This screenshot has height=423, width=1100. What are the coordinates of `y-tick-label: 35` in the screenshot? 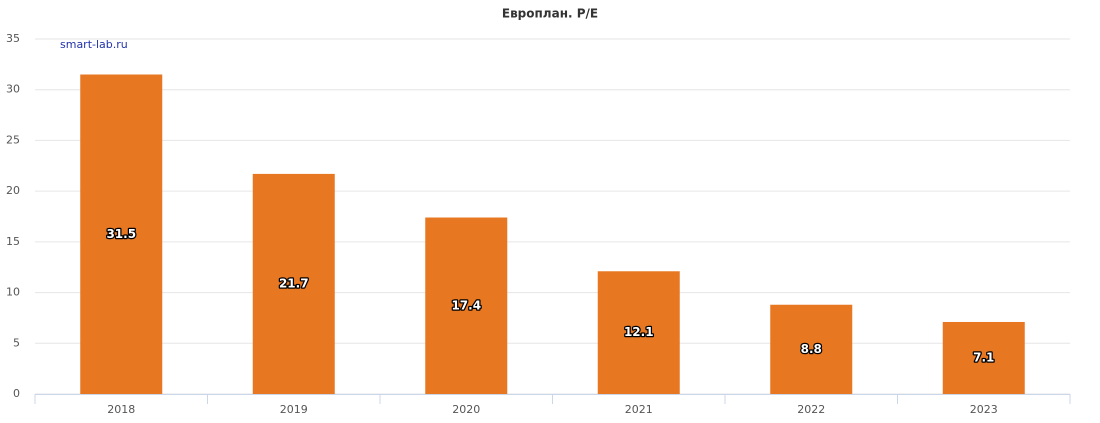 It's located at (13, 38).